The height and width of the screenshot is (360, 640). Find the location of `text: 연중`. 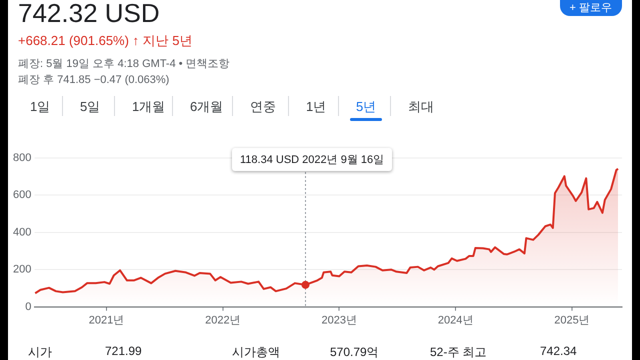

text: 연중 is located at coordinates (263, 107).